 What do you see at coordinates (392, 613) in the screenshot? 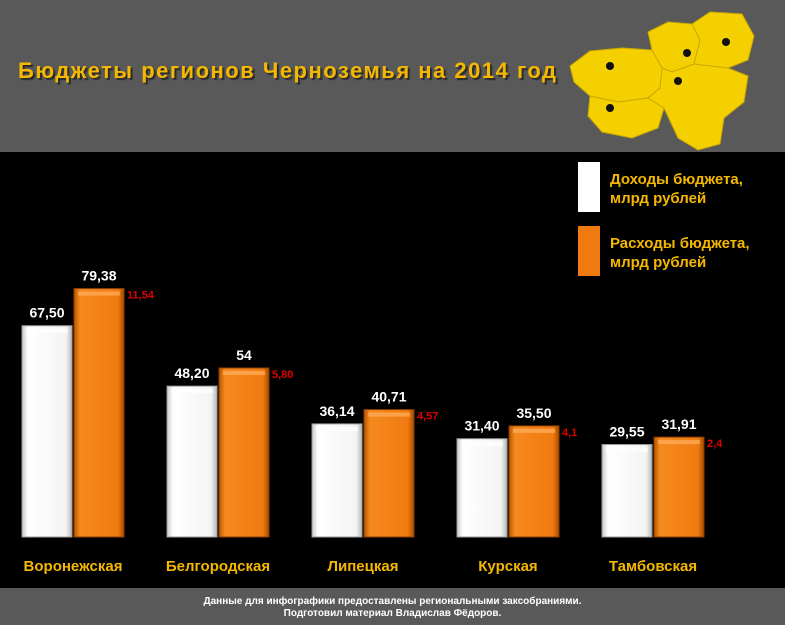
I see `footer-author: Подготовил материал Владислав Фёдоров.` at bounding box center [392, 613].